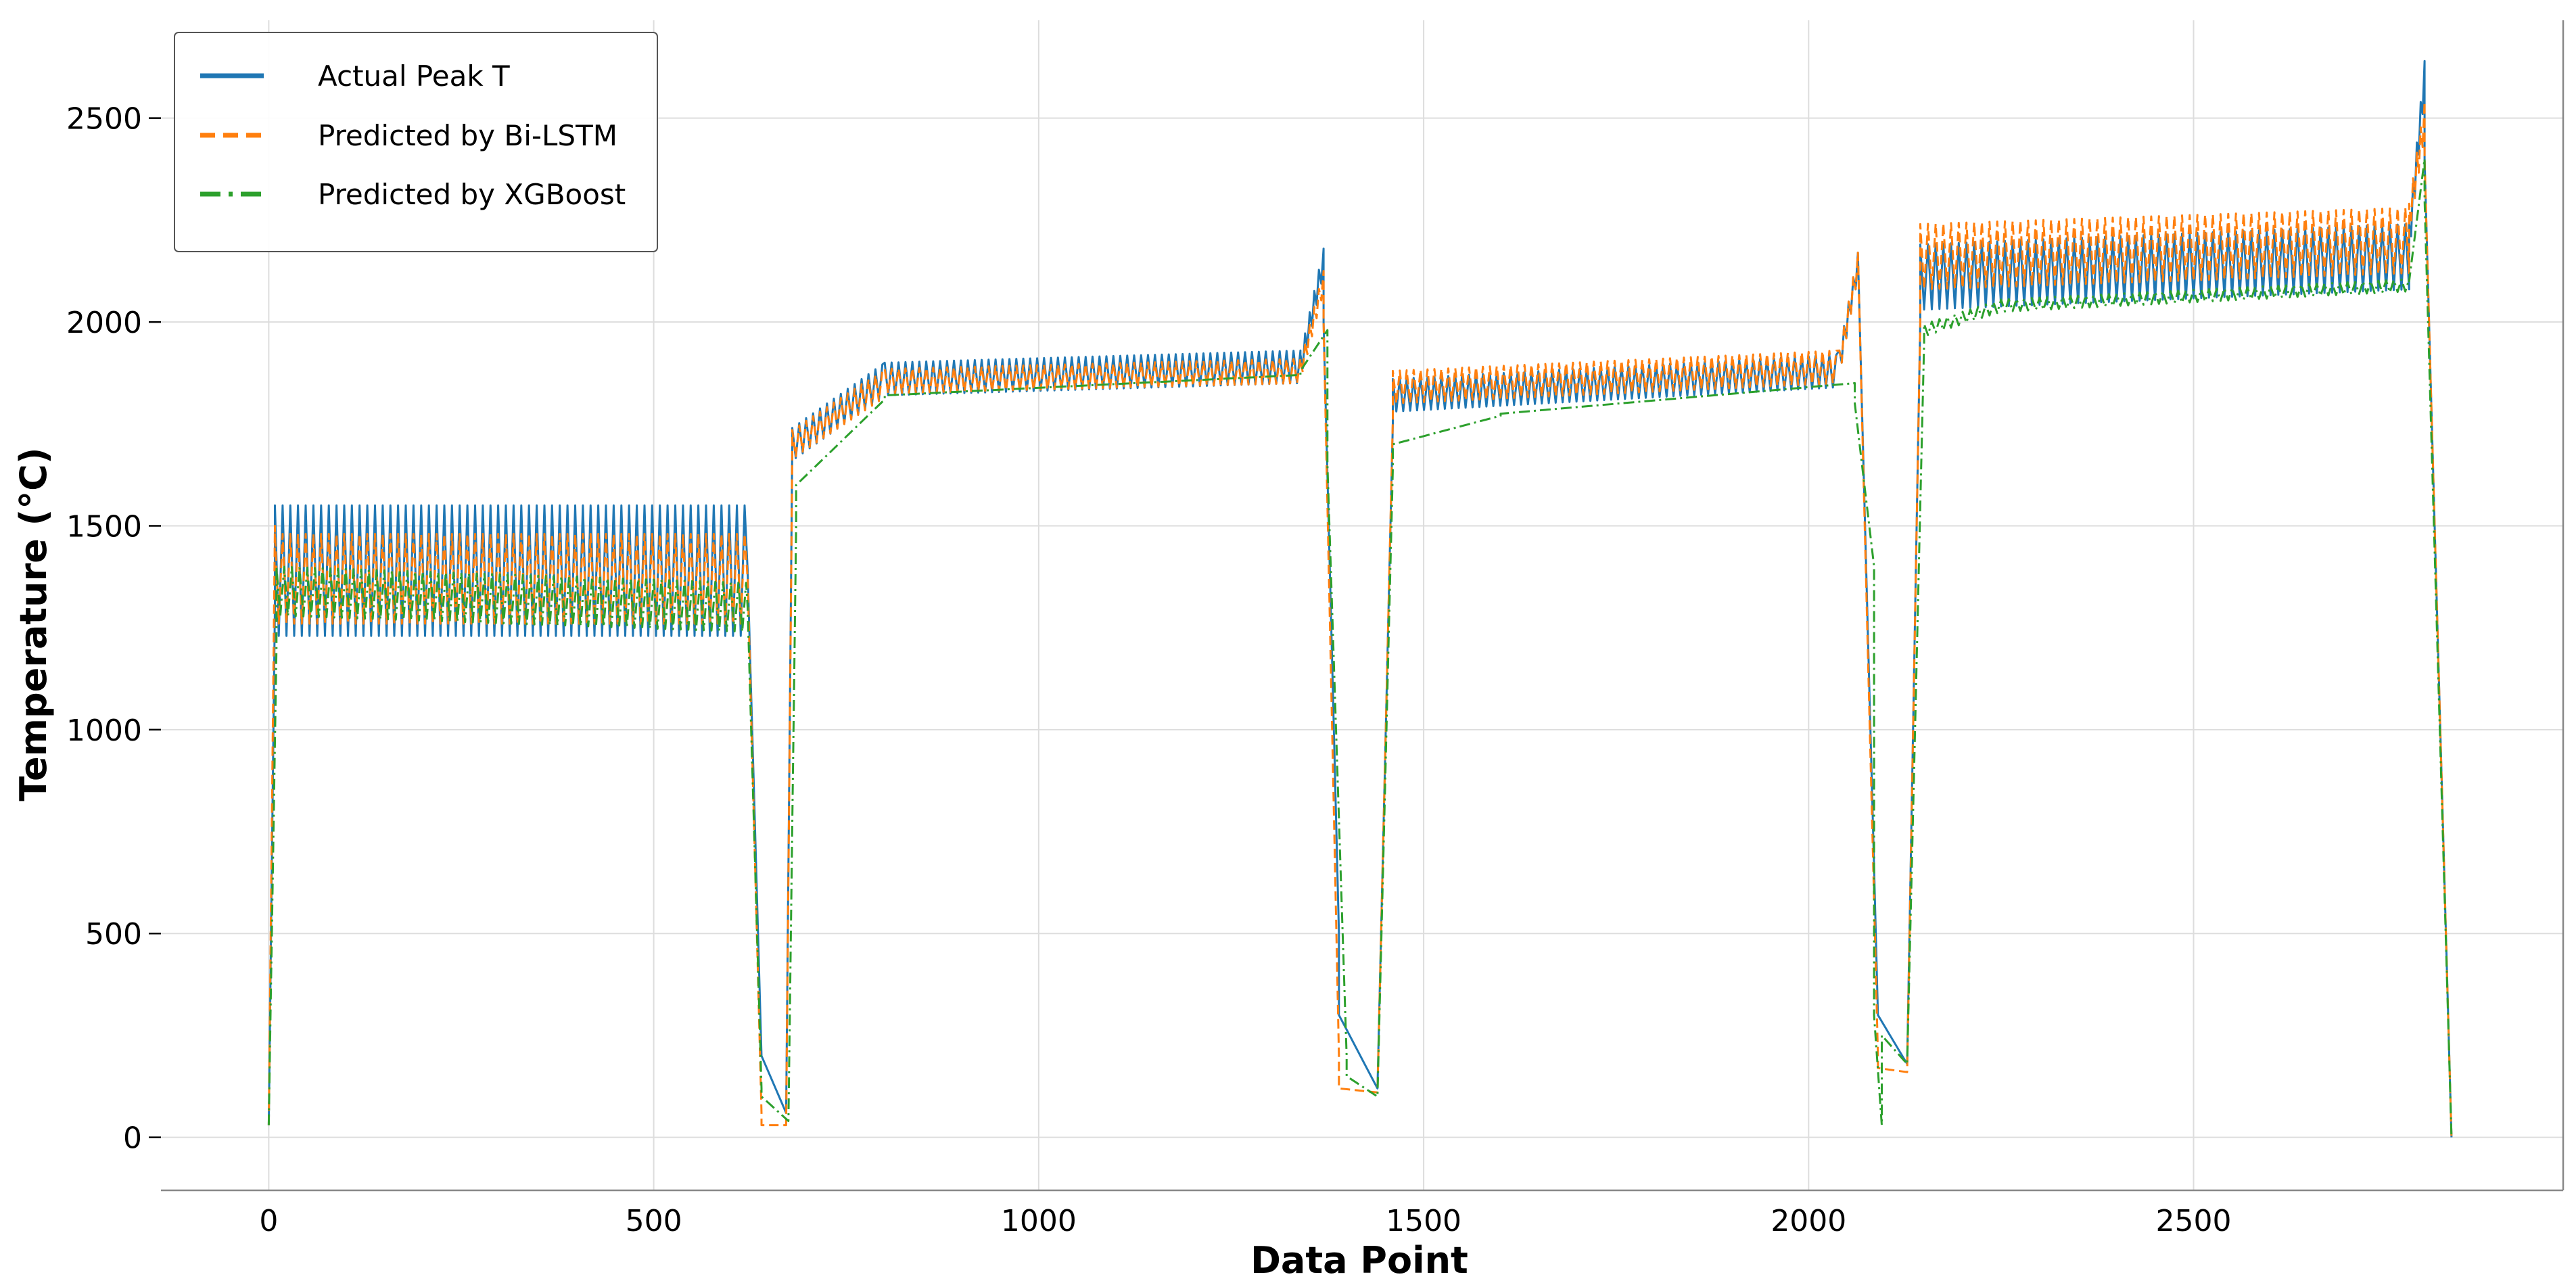  Describe the element at coordinates (1039, 1221) in the screenshot. I see `x-tick-label: 1000` at that location.